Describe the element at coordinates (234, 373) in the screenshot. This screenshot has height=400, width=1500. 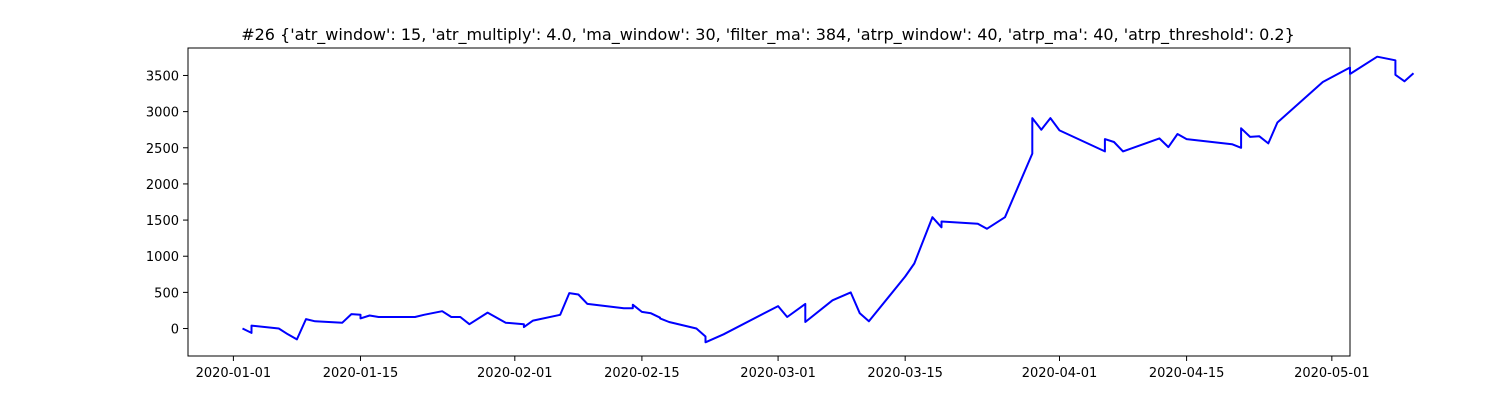
I see `x-tick-label: 2020-01-01` at that location.